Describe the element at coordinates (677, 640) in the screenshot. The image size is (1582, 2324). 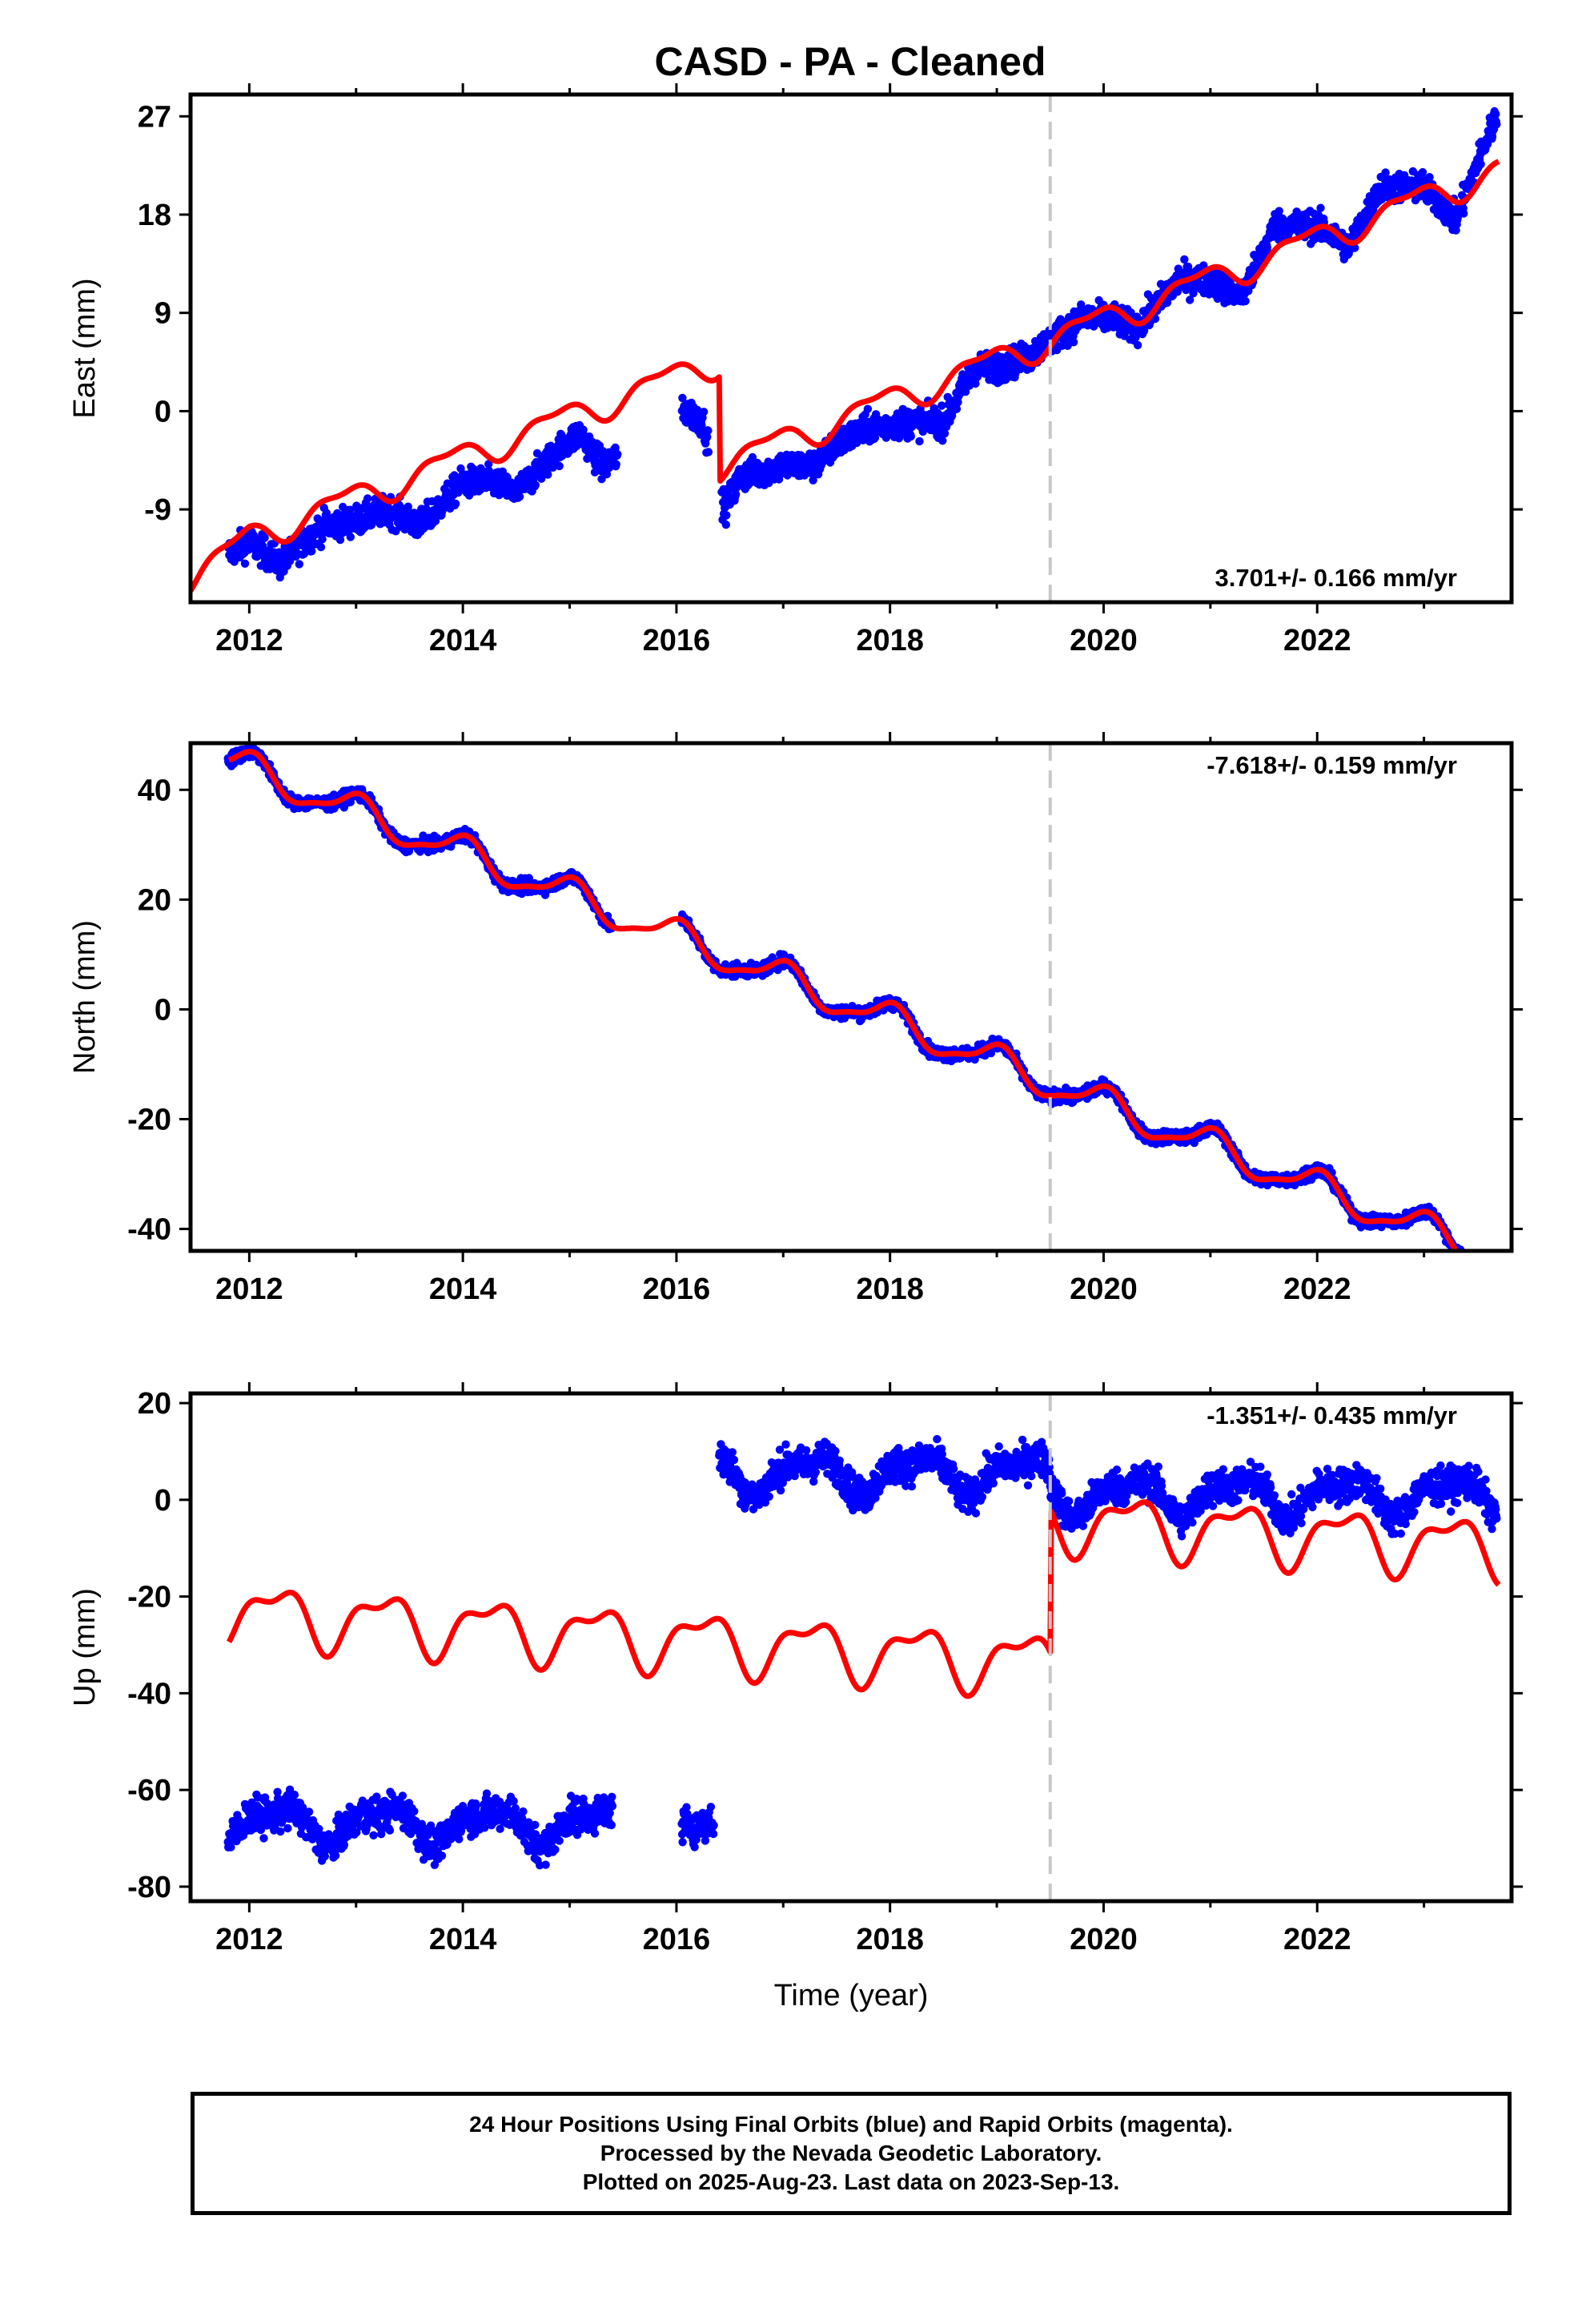
I see `x-tick-label: 2016` at that location.